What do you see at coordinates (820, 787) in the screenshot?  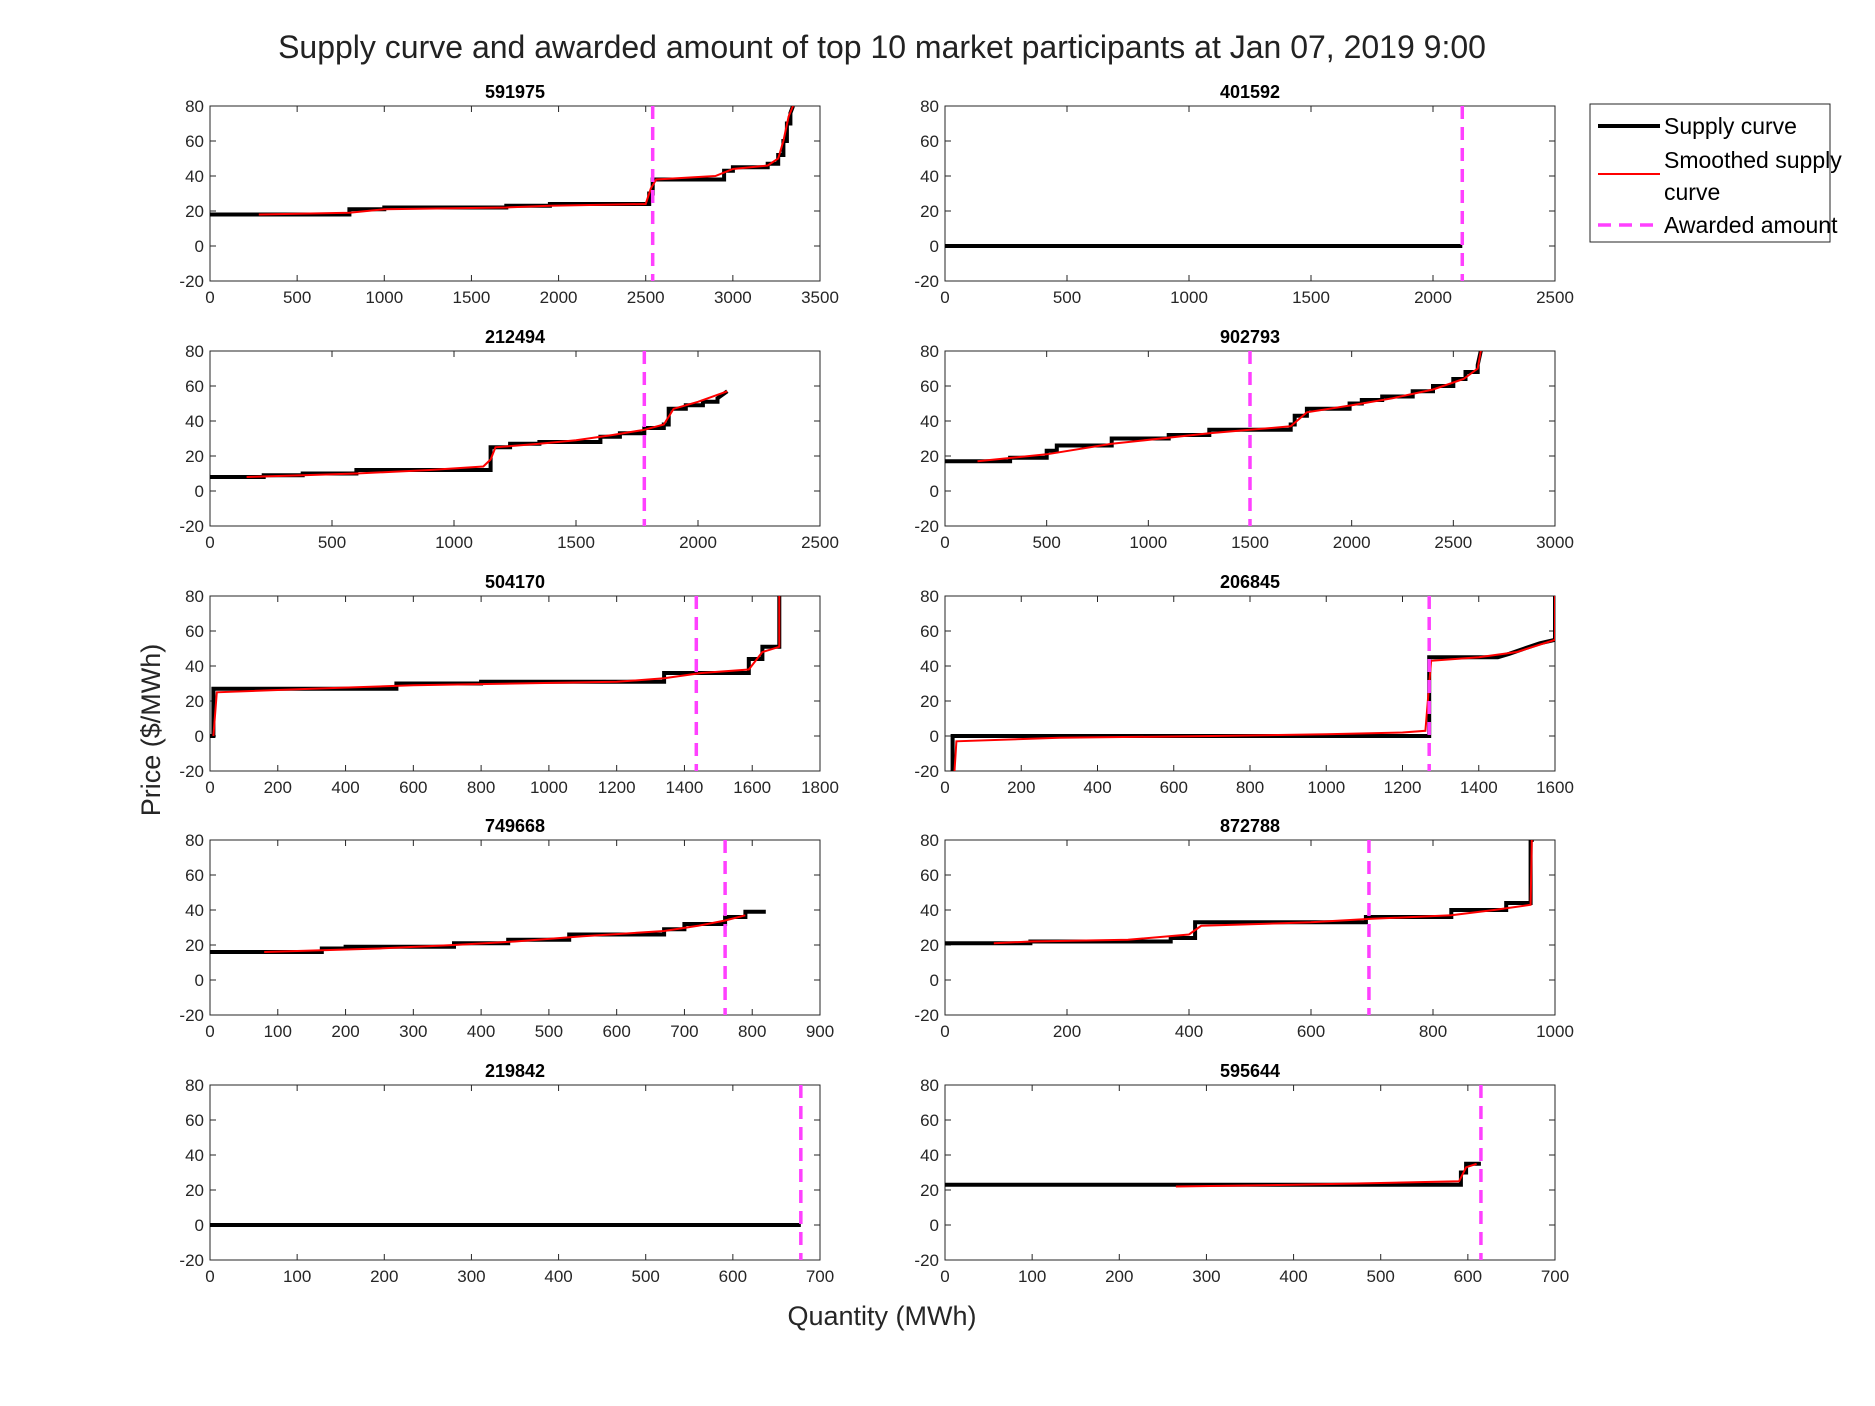 I see `x-tick-label: 1800` at bounding box center [820, 787].